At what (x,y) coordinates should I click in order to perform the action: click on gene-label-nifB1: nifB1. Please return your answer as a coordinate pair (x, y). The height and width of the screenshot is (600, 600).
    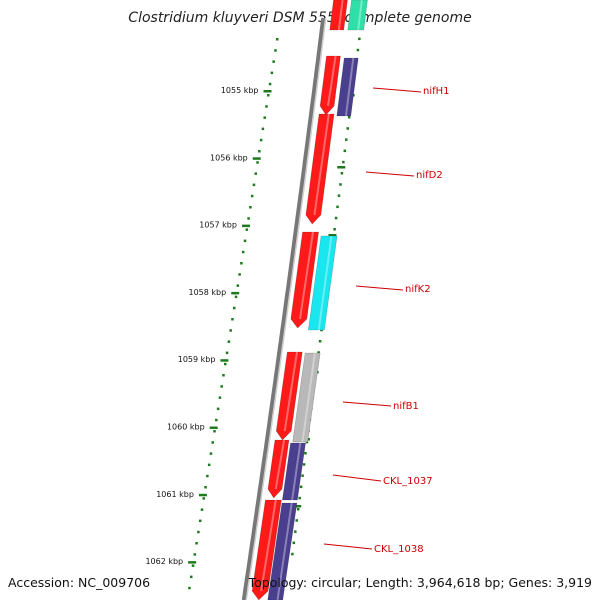
    Looking at the image, I should click on (406, 406).